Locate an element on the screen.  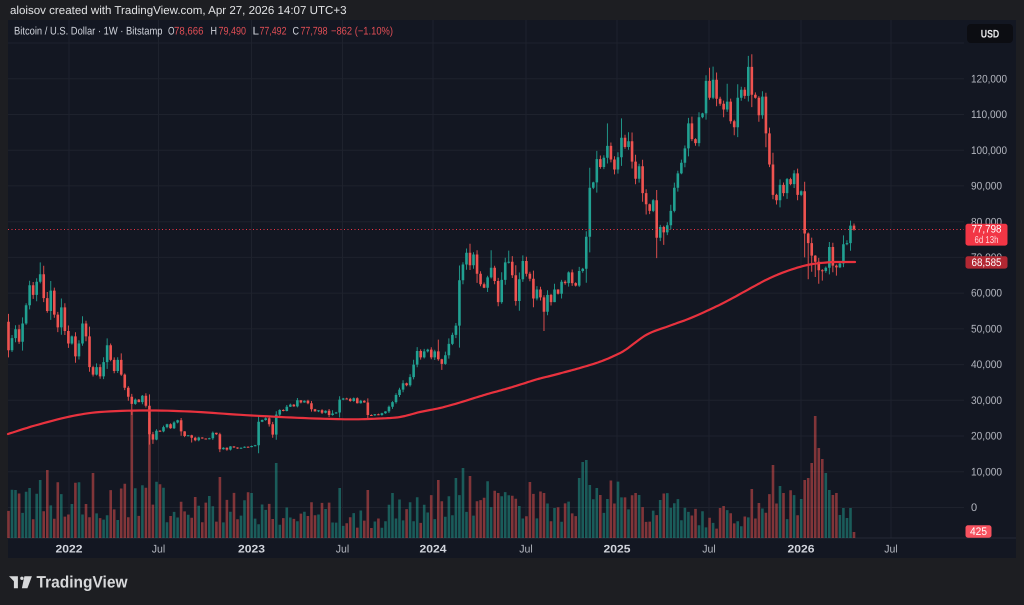
svg-text: C is located at coordinates (296, 32).